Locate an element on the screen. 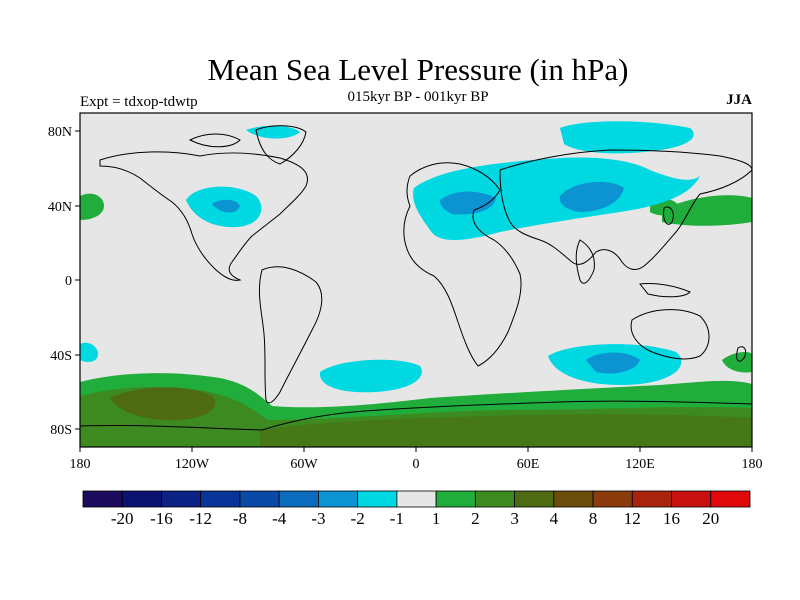  colorbar-label: 20 is located at coordinates (710, 518).